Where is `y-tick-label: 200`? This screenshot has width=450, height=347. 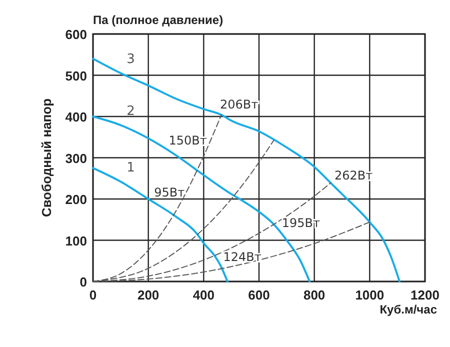 y-tick-label: 200 is located at coordinates (76, 199).